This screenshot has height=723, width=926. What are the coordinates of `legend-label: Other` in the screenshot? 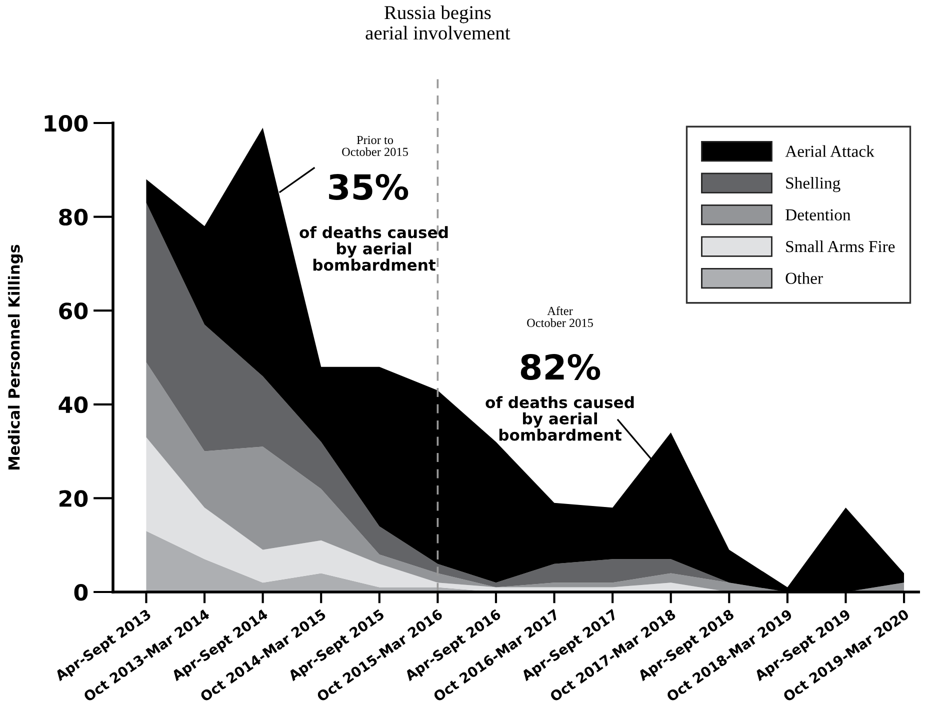 It's located at (804, 278).